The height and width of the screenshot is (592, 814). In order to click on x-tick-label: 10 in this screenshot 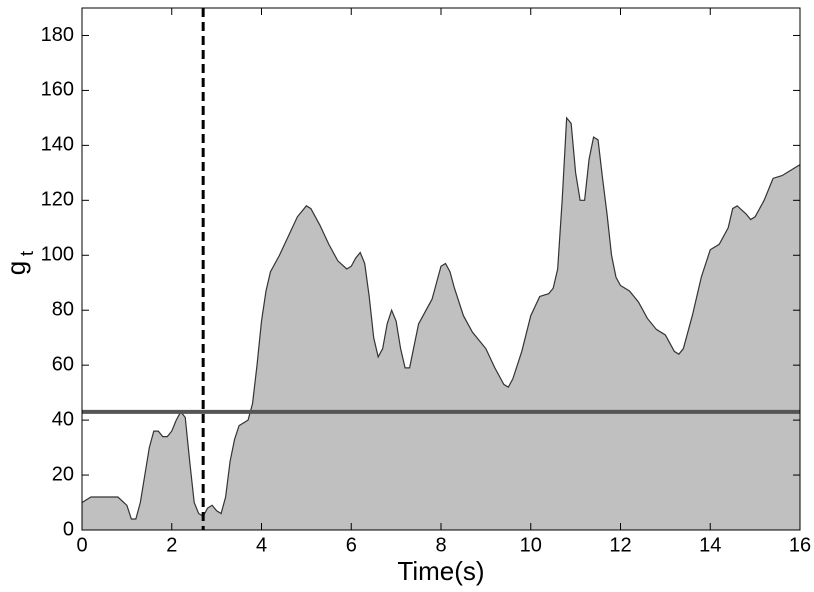, I will do `click(531, 545)`.